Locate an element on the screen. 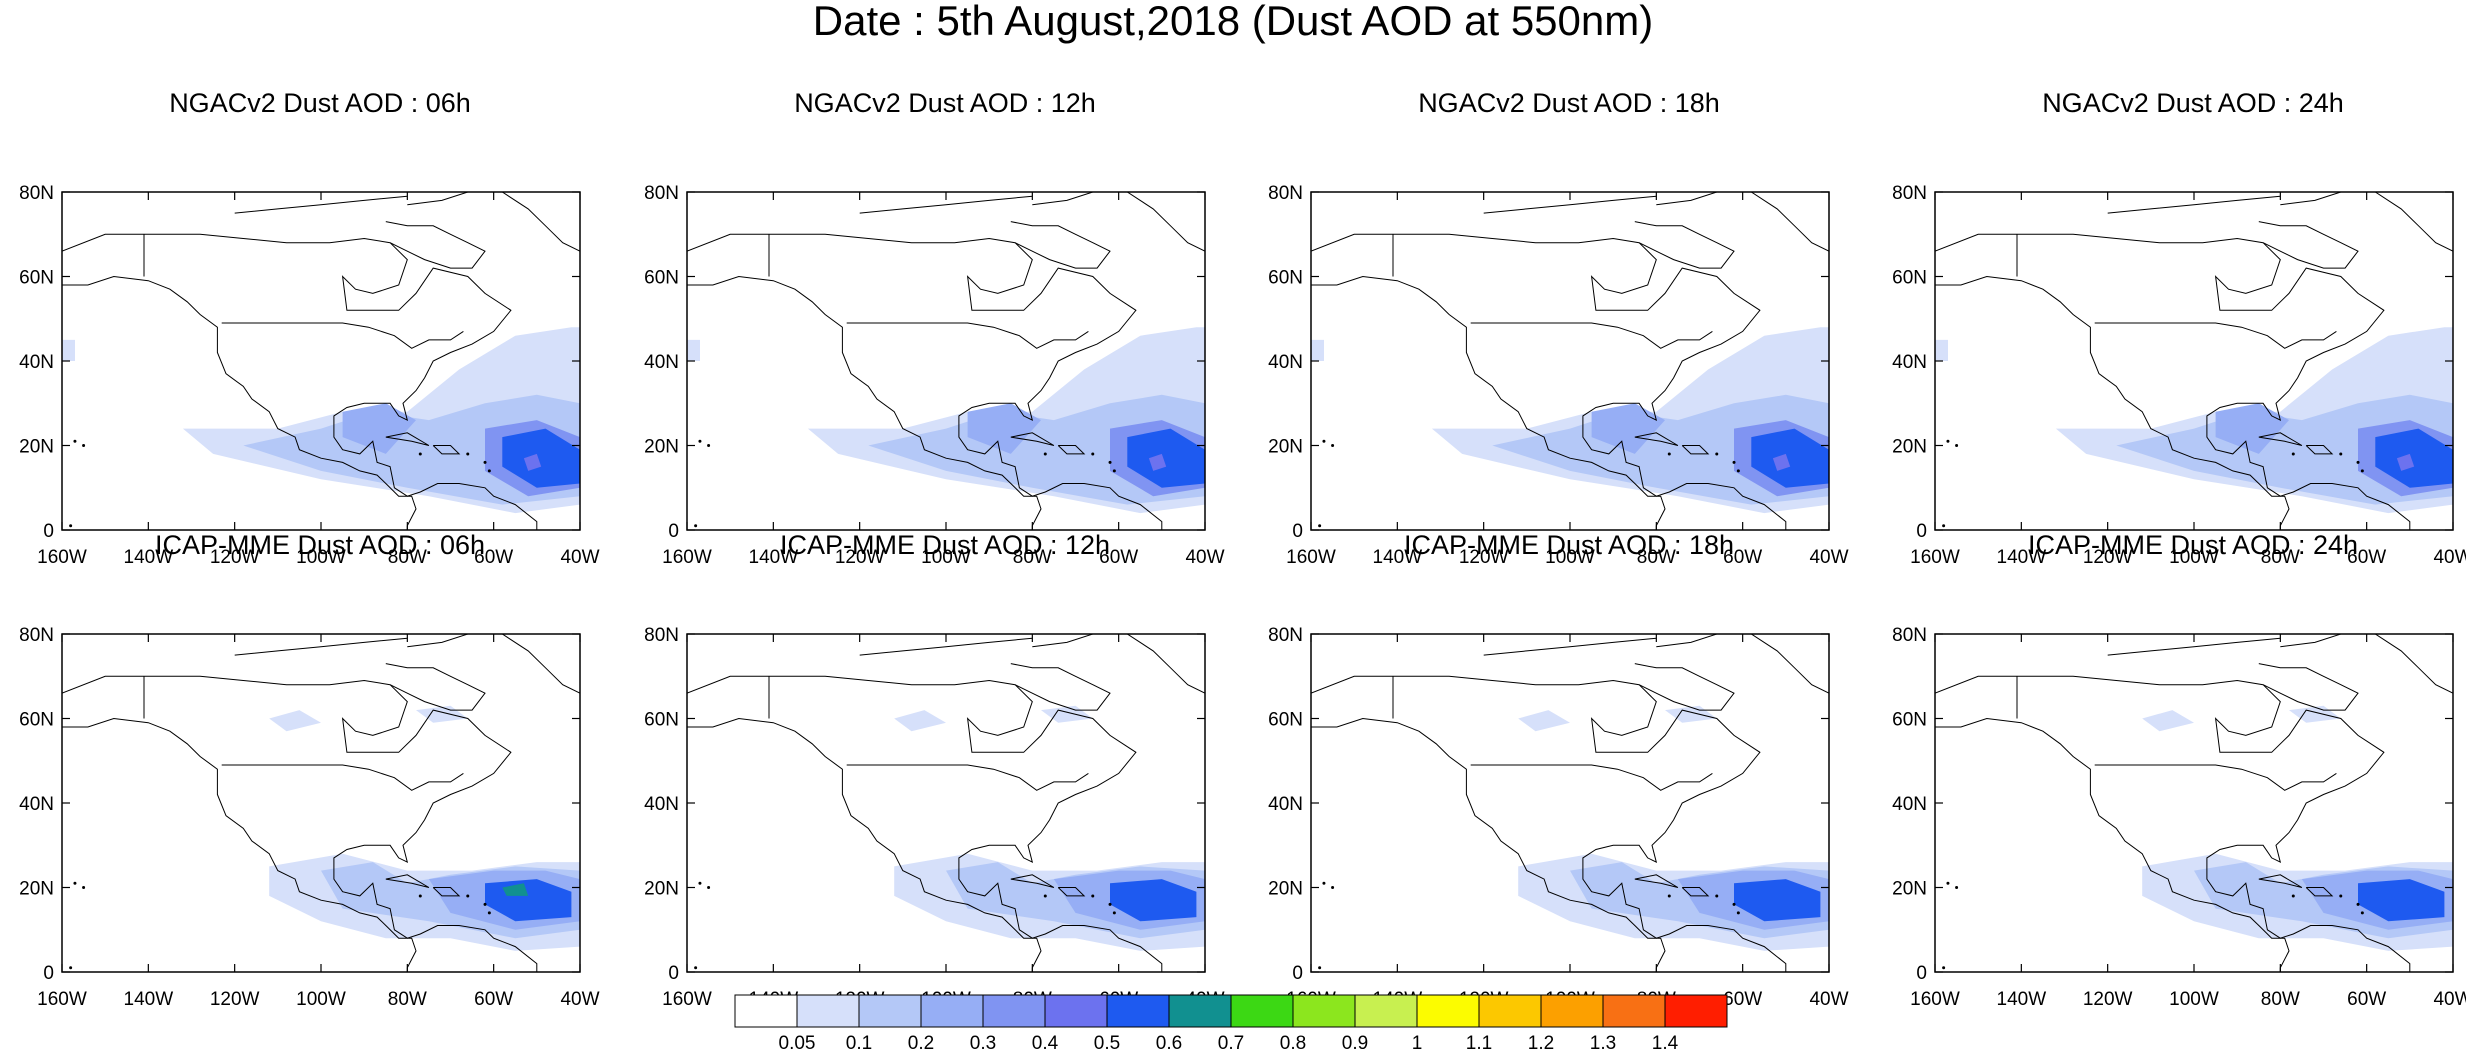 Image resolution: width=2466 pixels, height=1060 pixels. colorbar-label: 1.3 is located at coordinates (1603, 1043).